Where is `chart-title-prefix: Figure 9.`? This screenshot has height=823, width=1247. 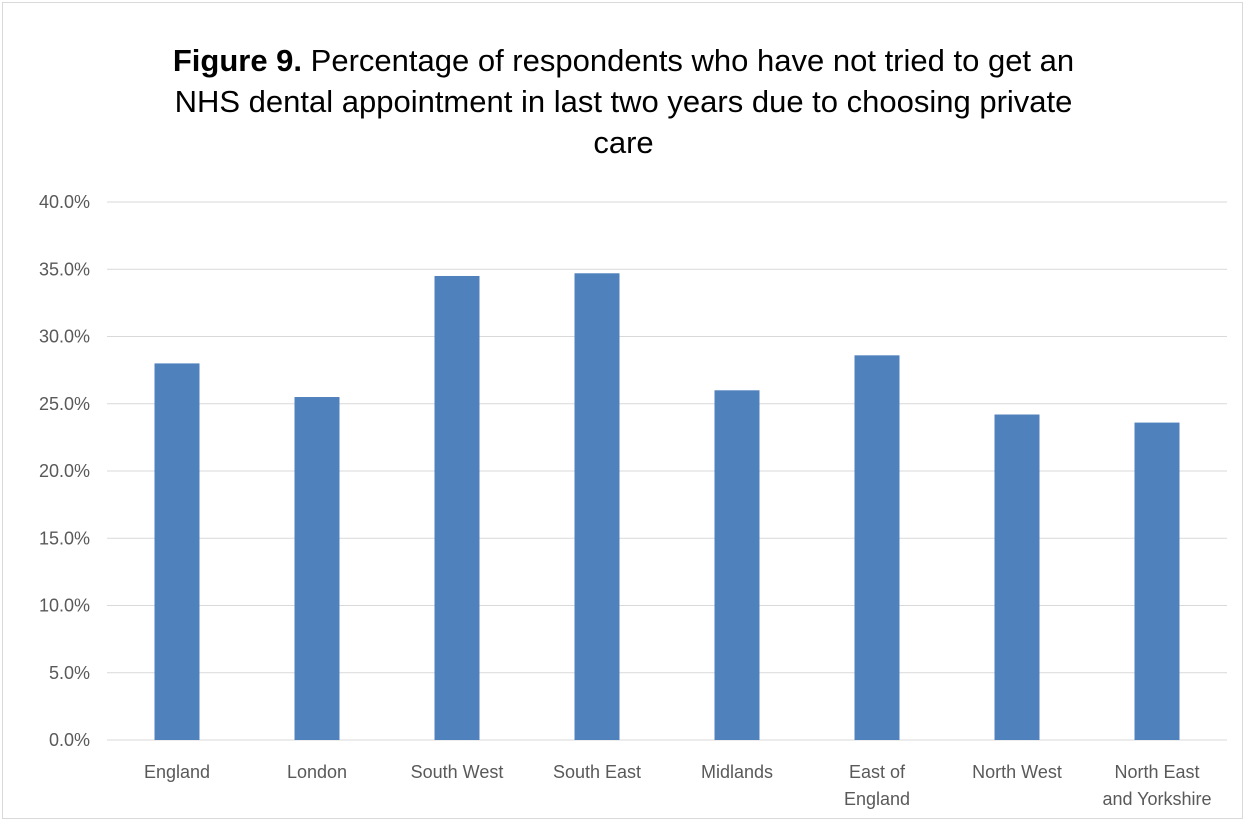
chart-title-prefix: Figure 9. is located at coordinates (237, 60).